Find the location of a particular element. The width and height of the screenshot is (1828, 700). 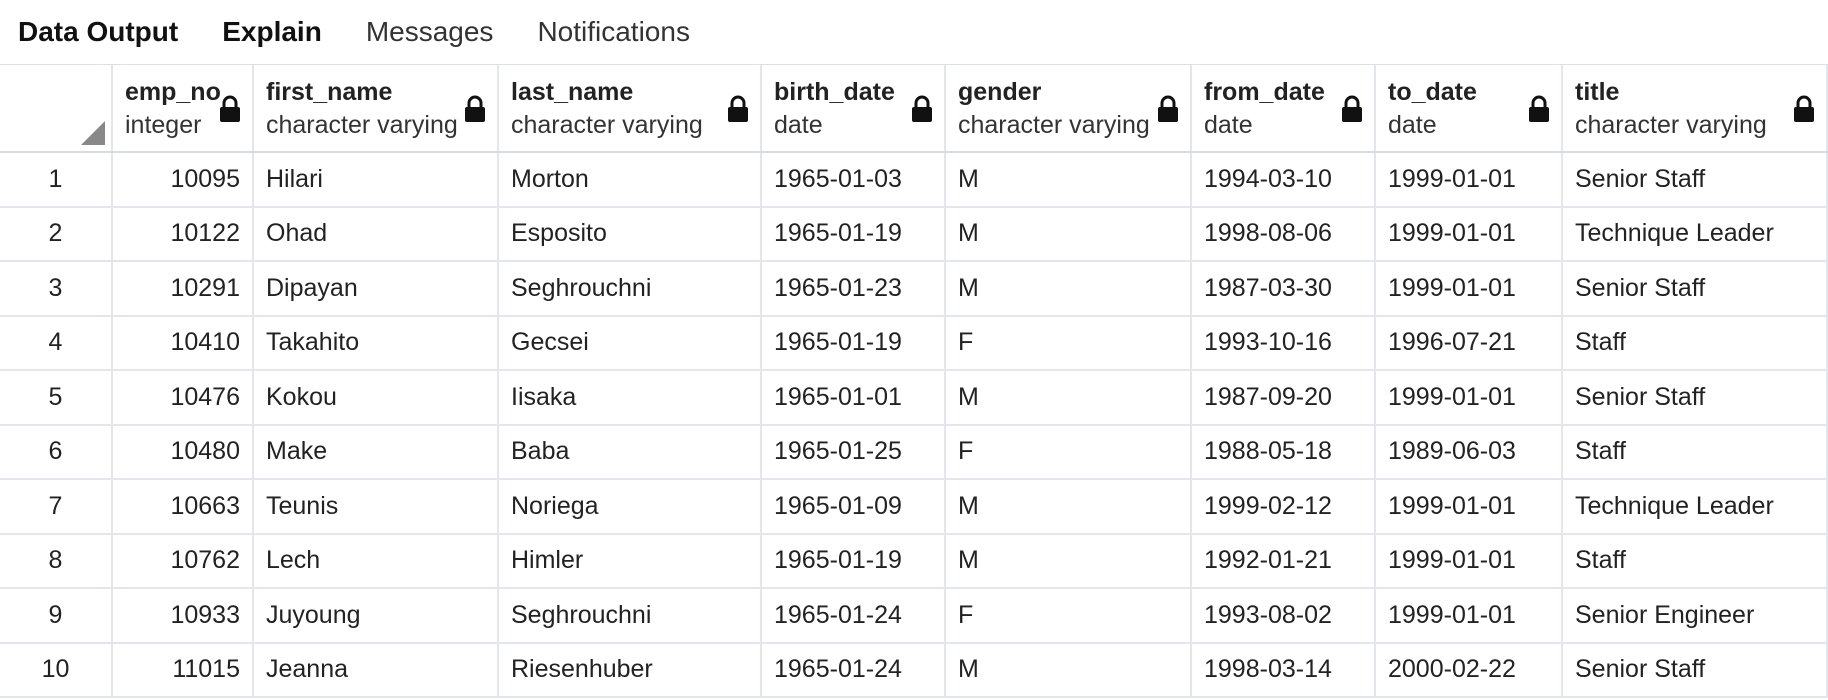

column-header: first_name character varying is located at coordinates (376, 108).